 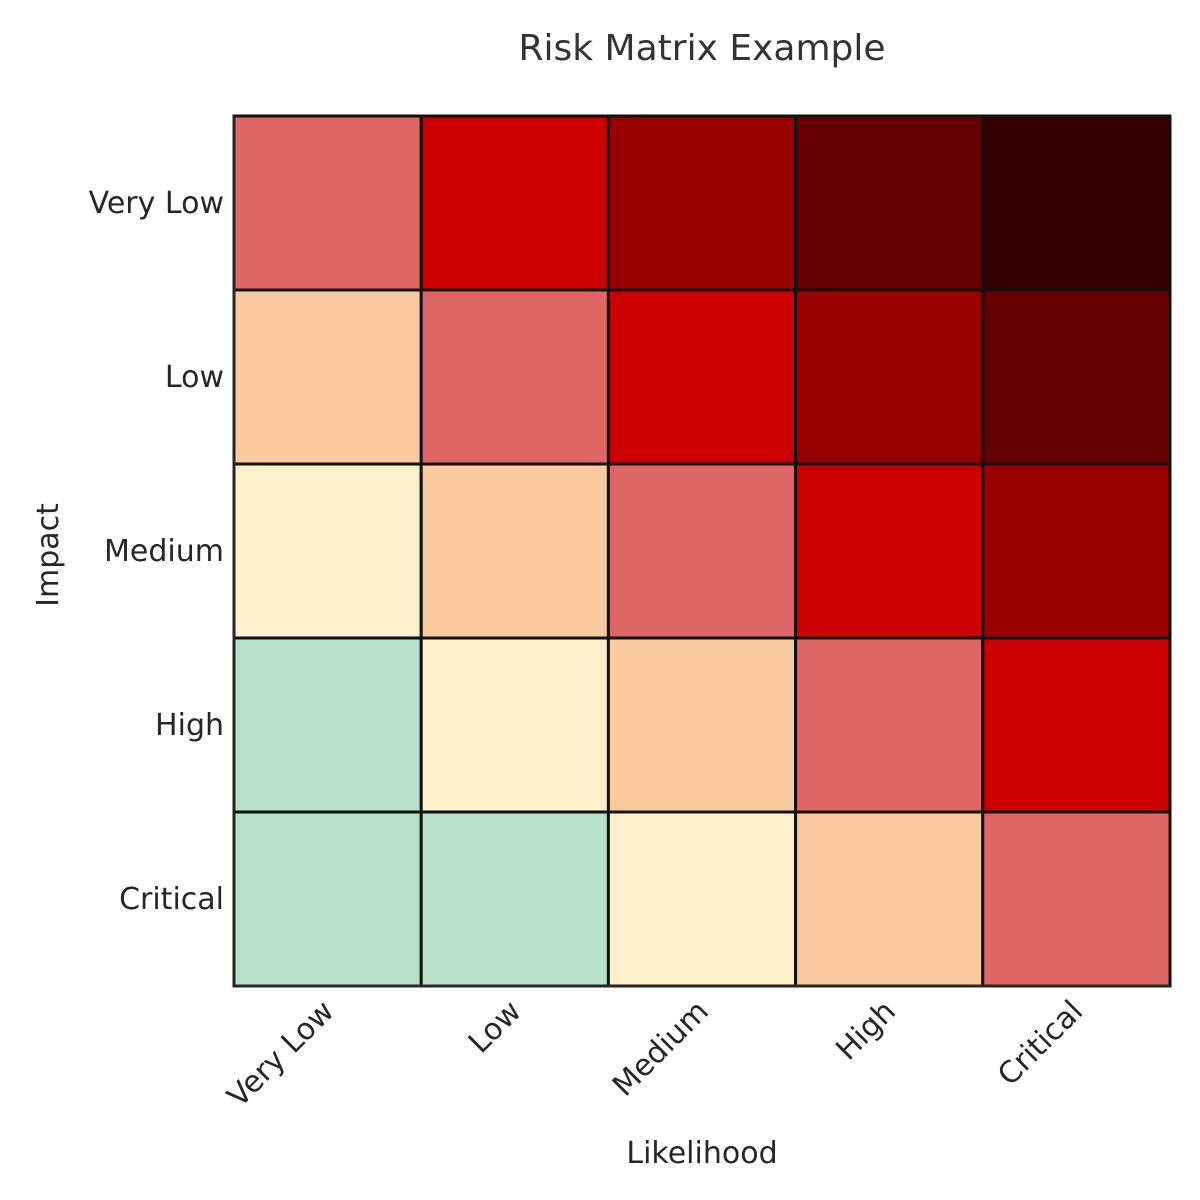 I want to click on x-tick-label: Very Low, so click(x=281, y=1054).